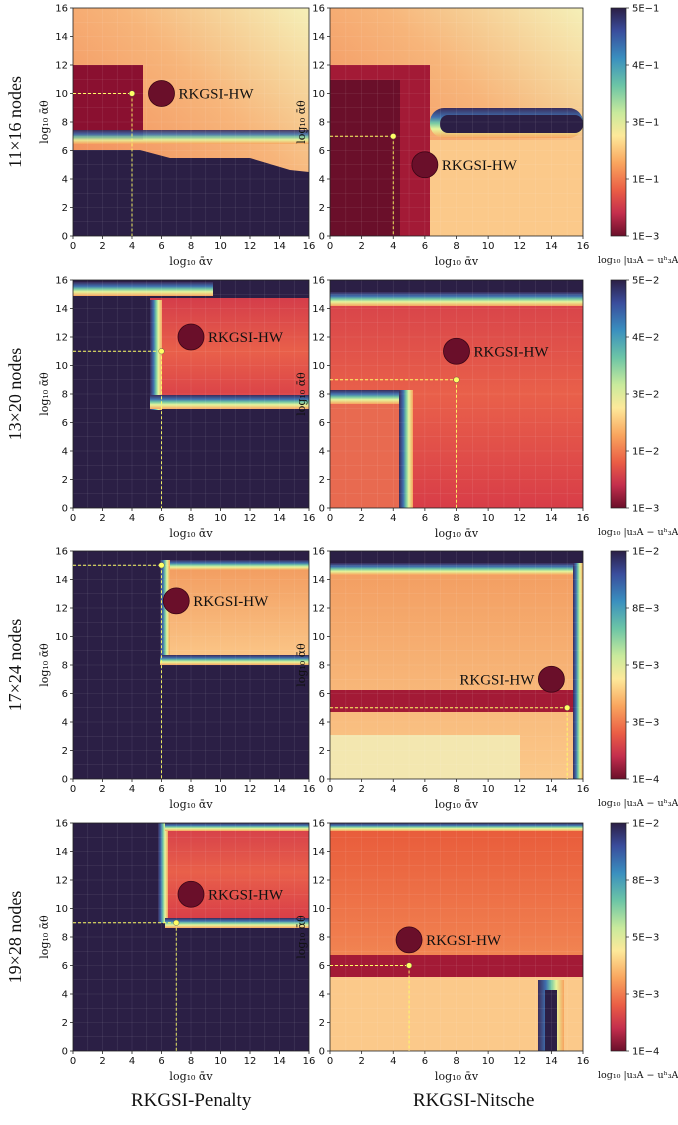  What do you see at coordinates (519, 789) in the screenshot?
I see `x-tick-label-r2c1: 12` at bounding box center [519, 789].